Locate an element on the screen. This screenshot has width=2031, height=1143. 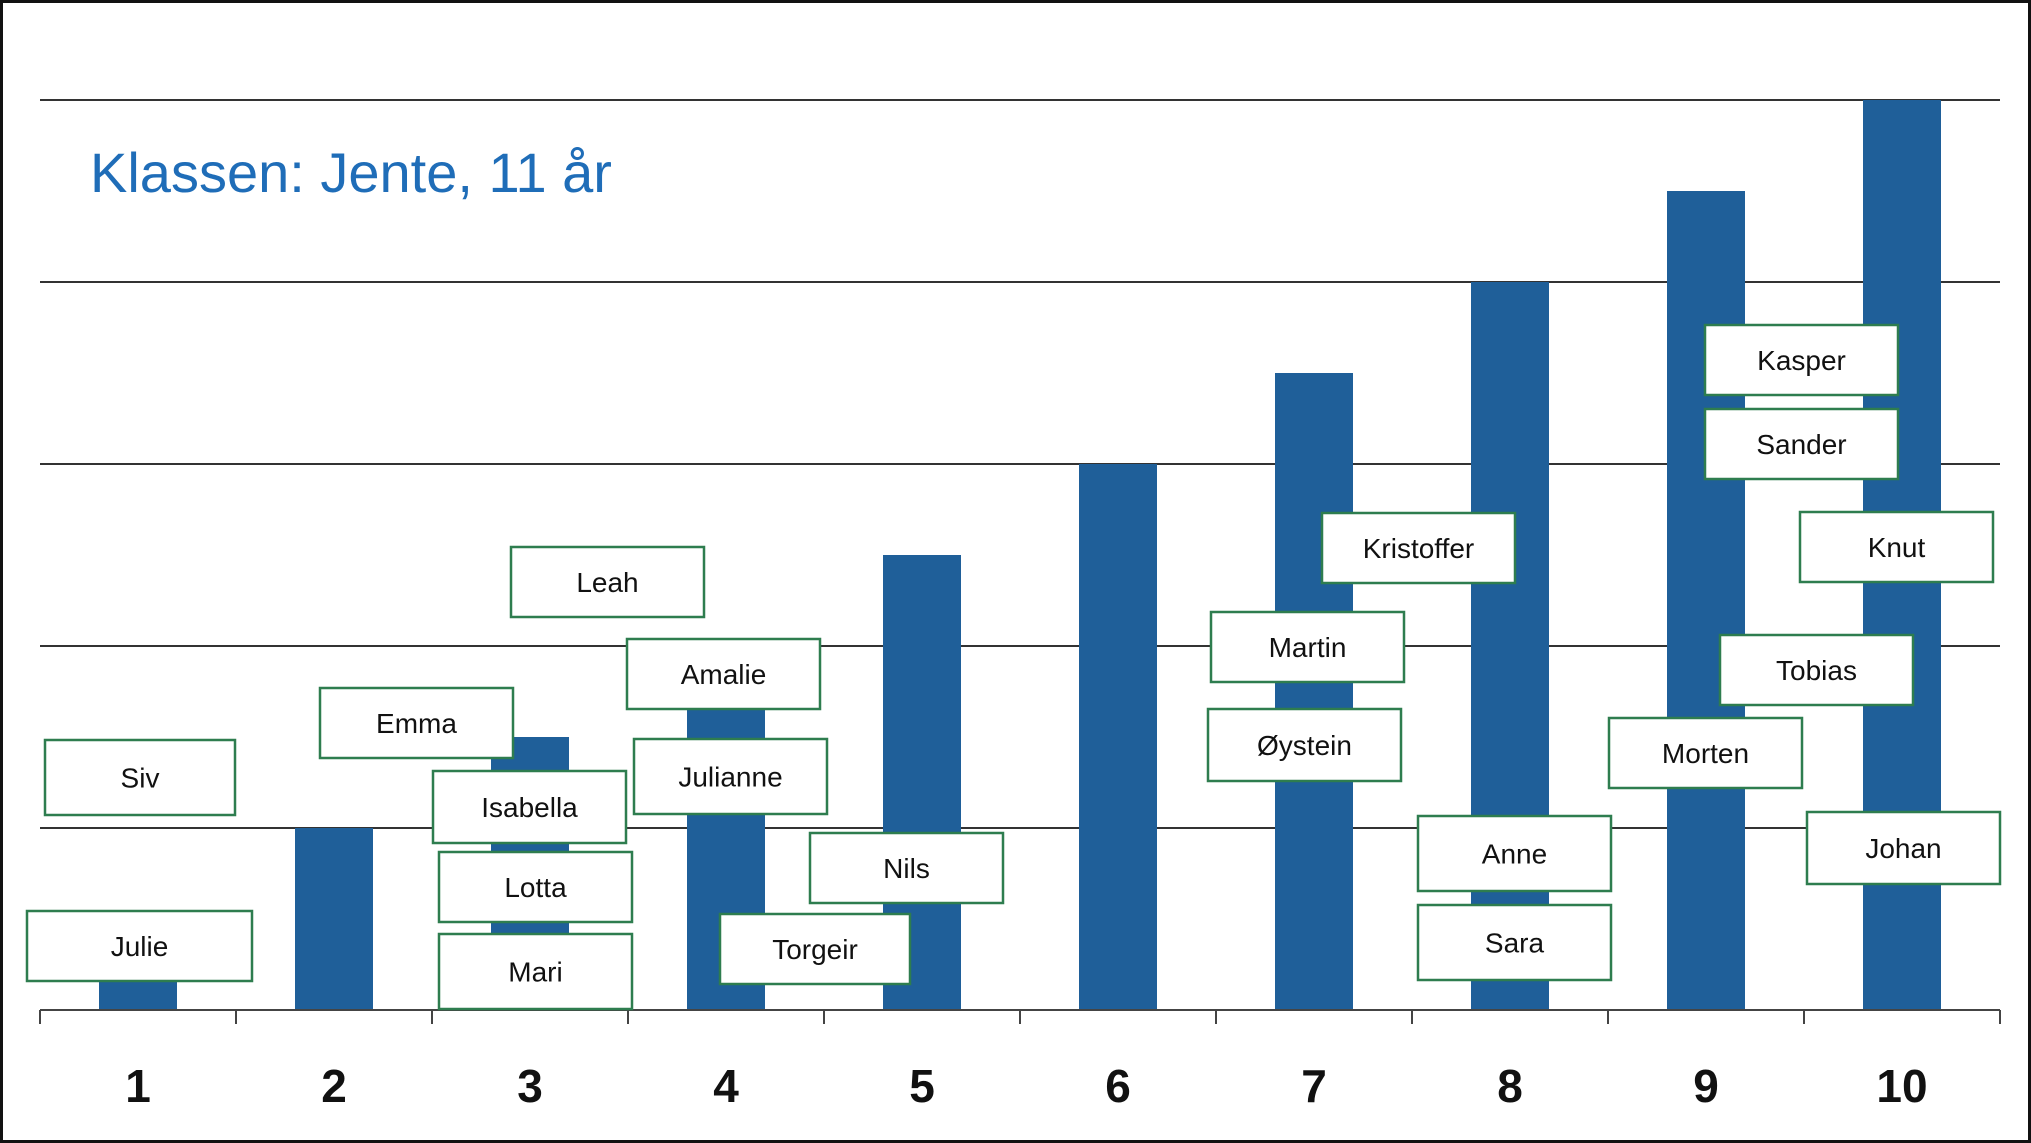
name-label: Kristoffer is located at coordinates (1419, 548).